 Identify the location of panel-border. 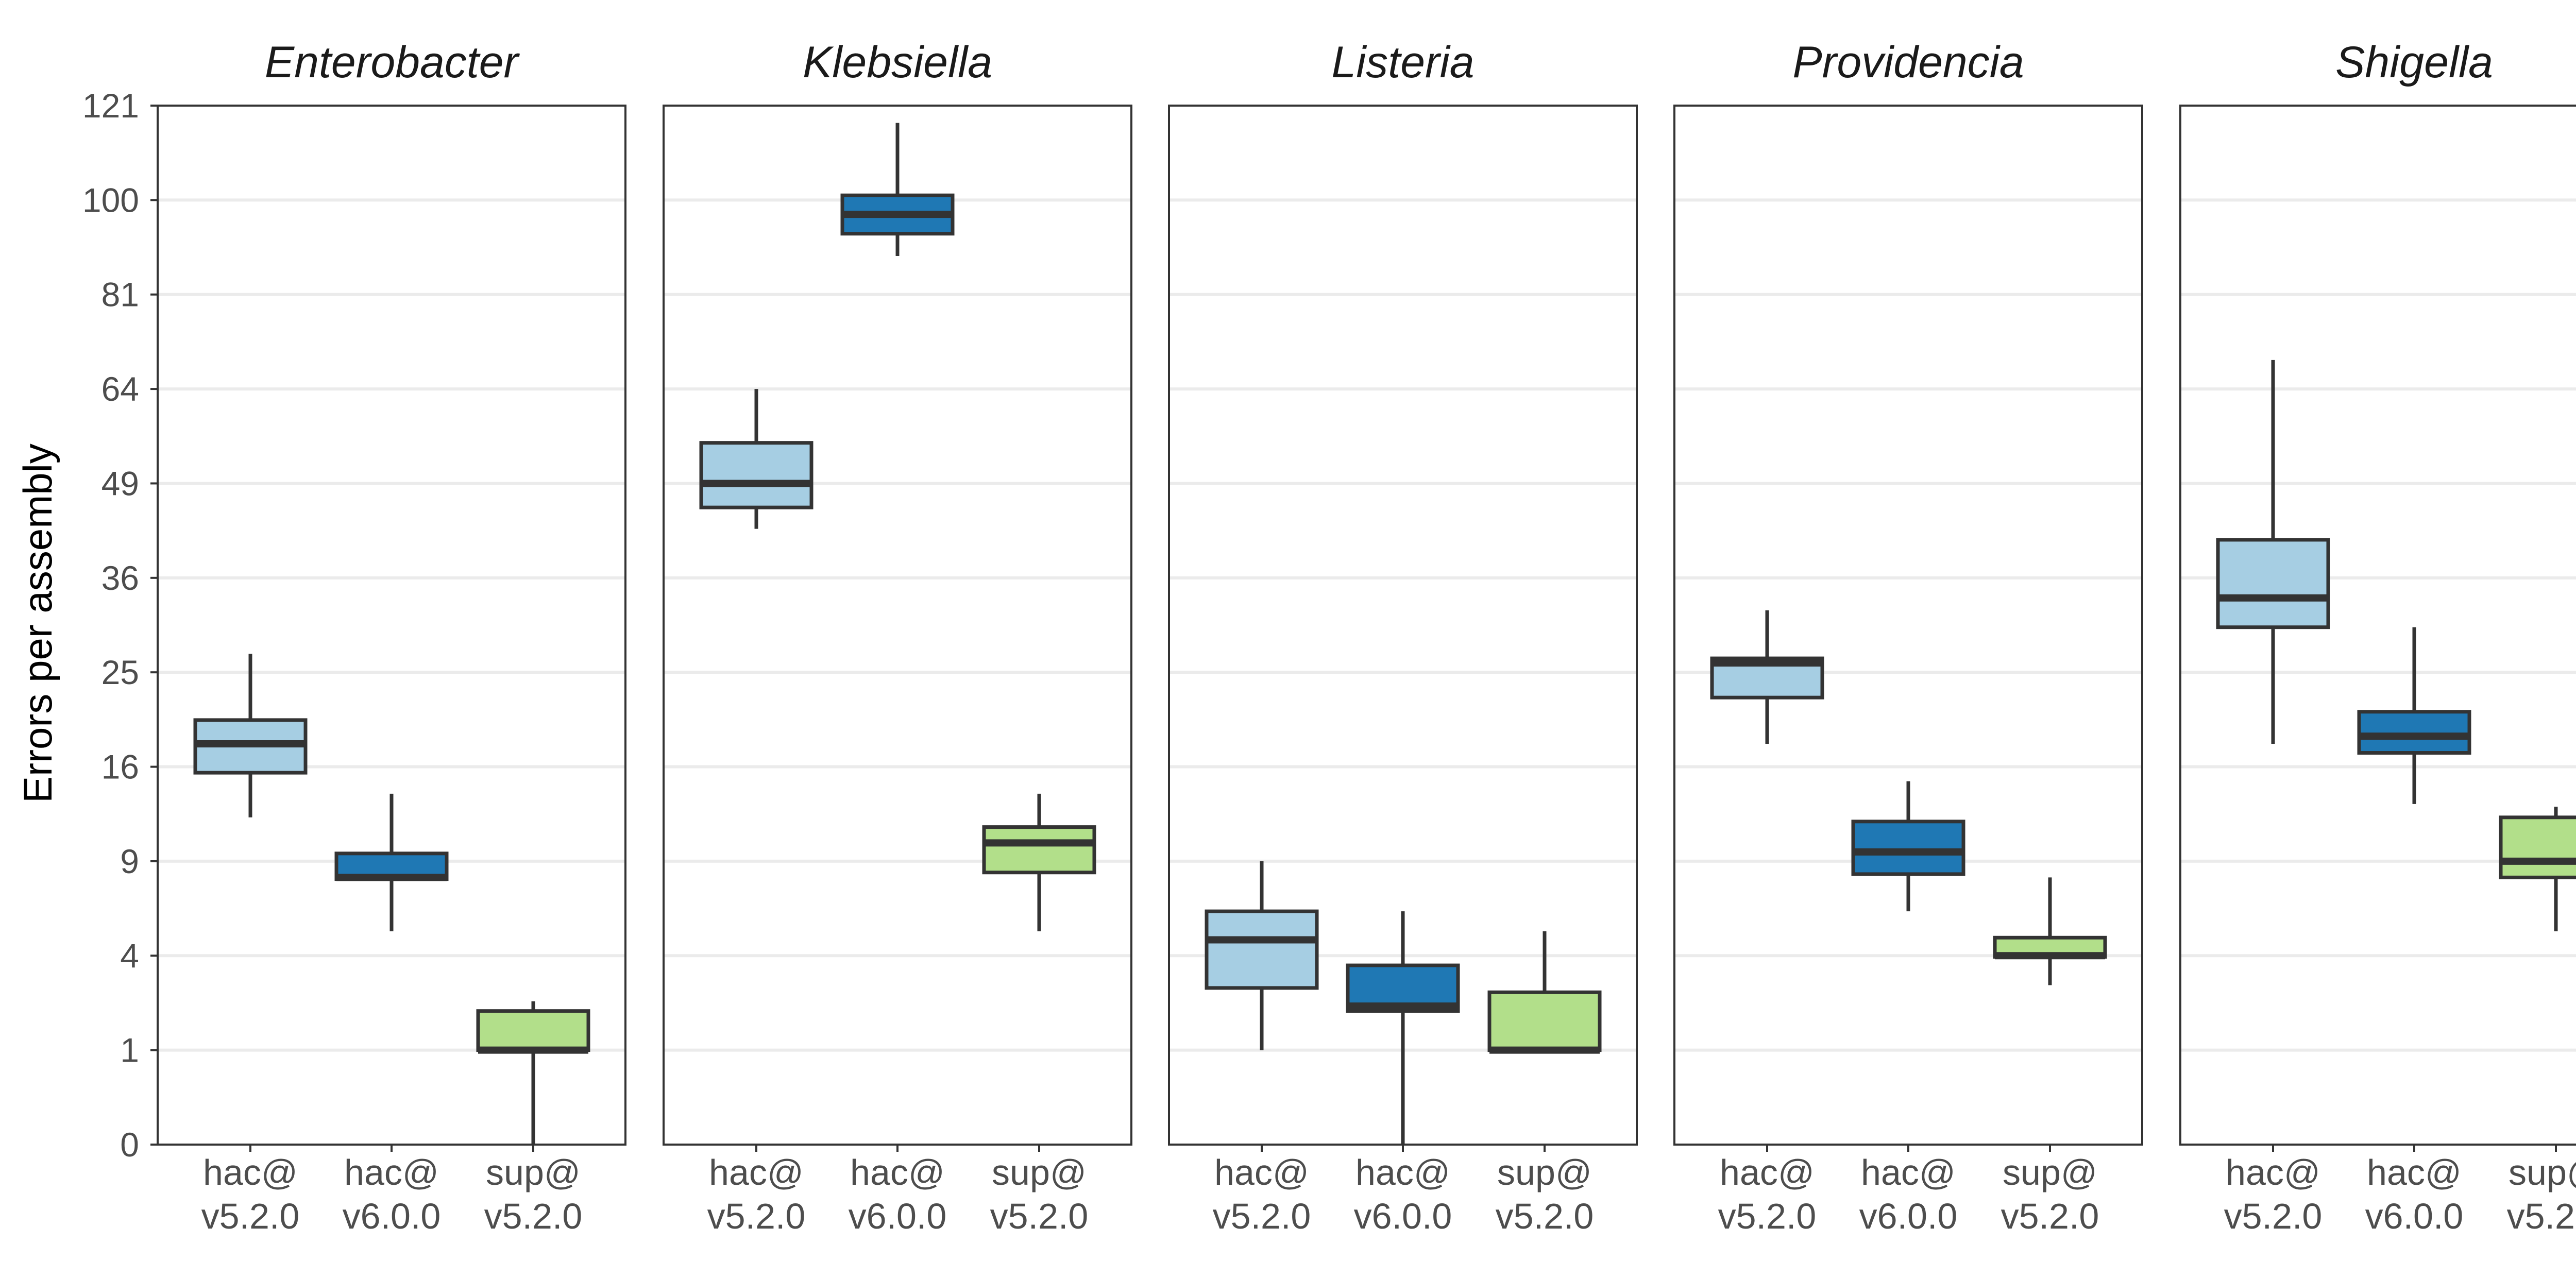
(2377, 625).